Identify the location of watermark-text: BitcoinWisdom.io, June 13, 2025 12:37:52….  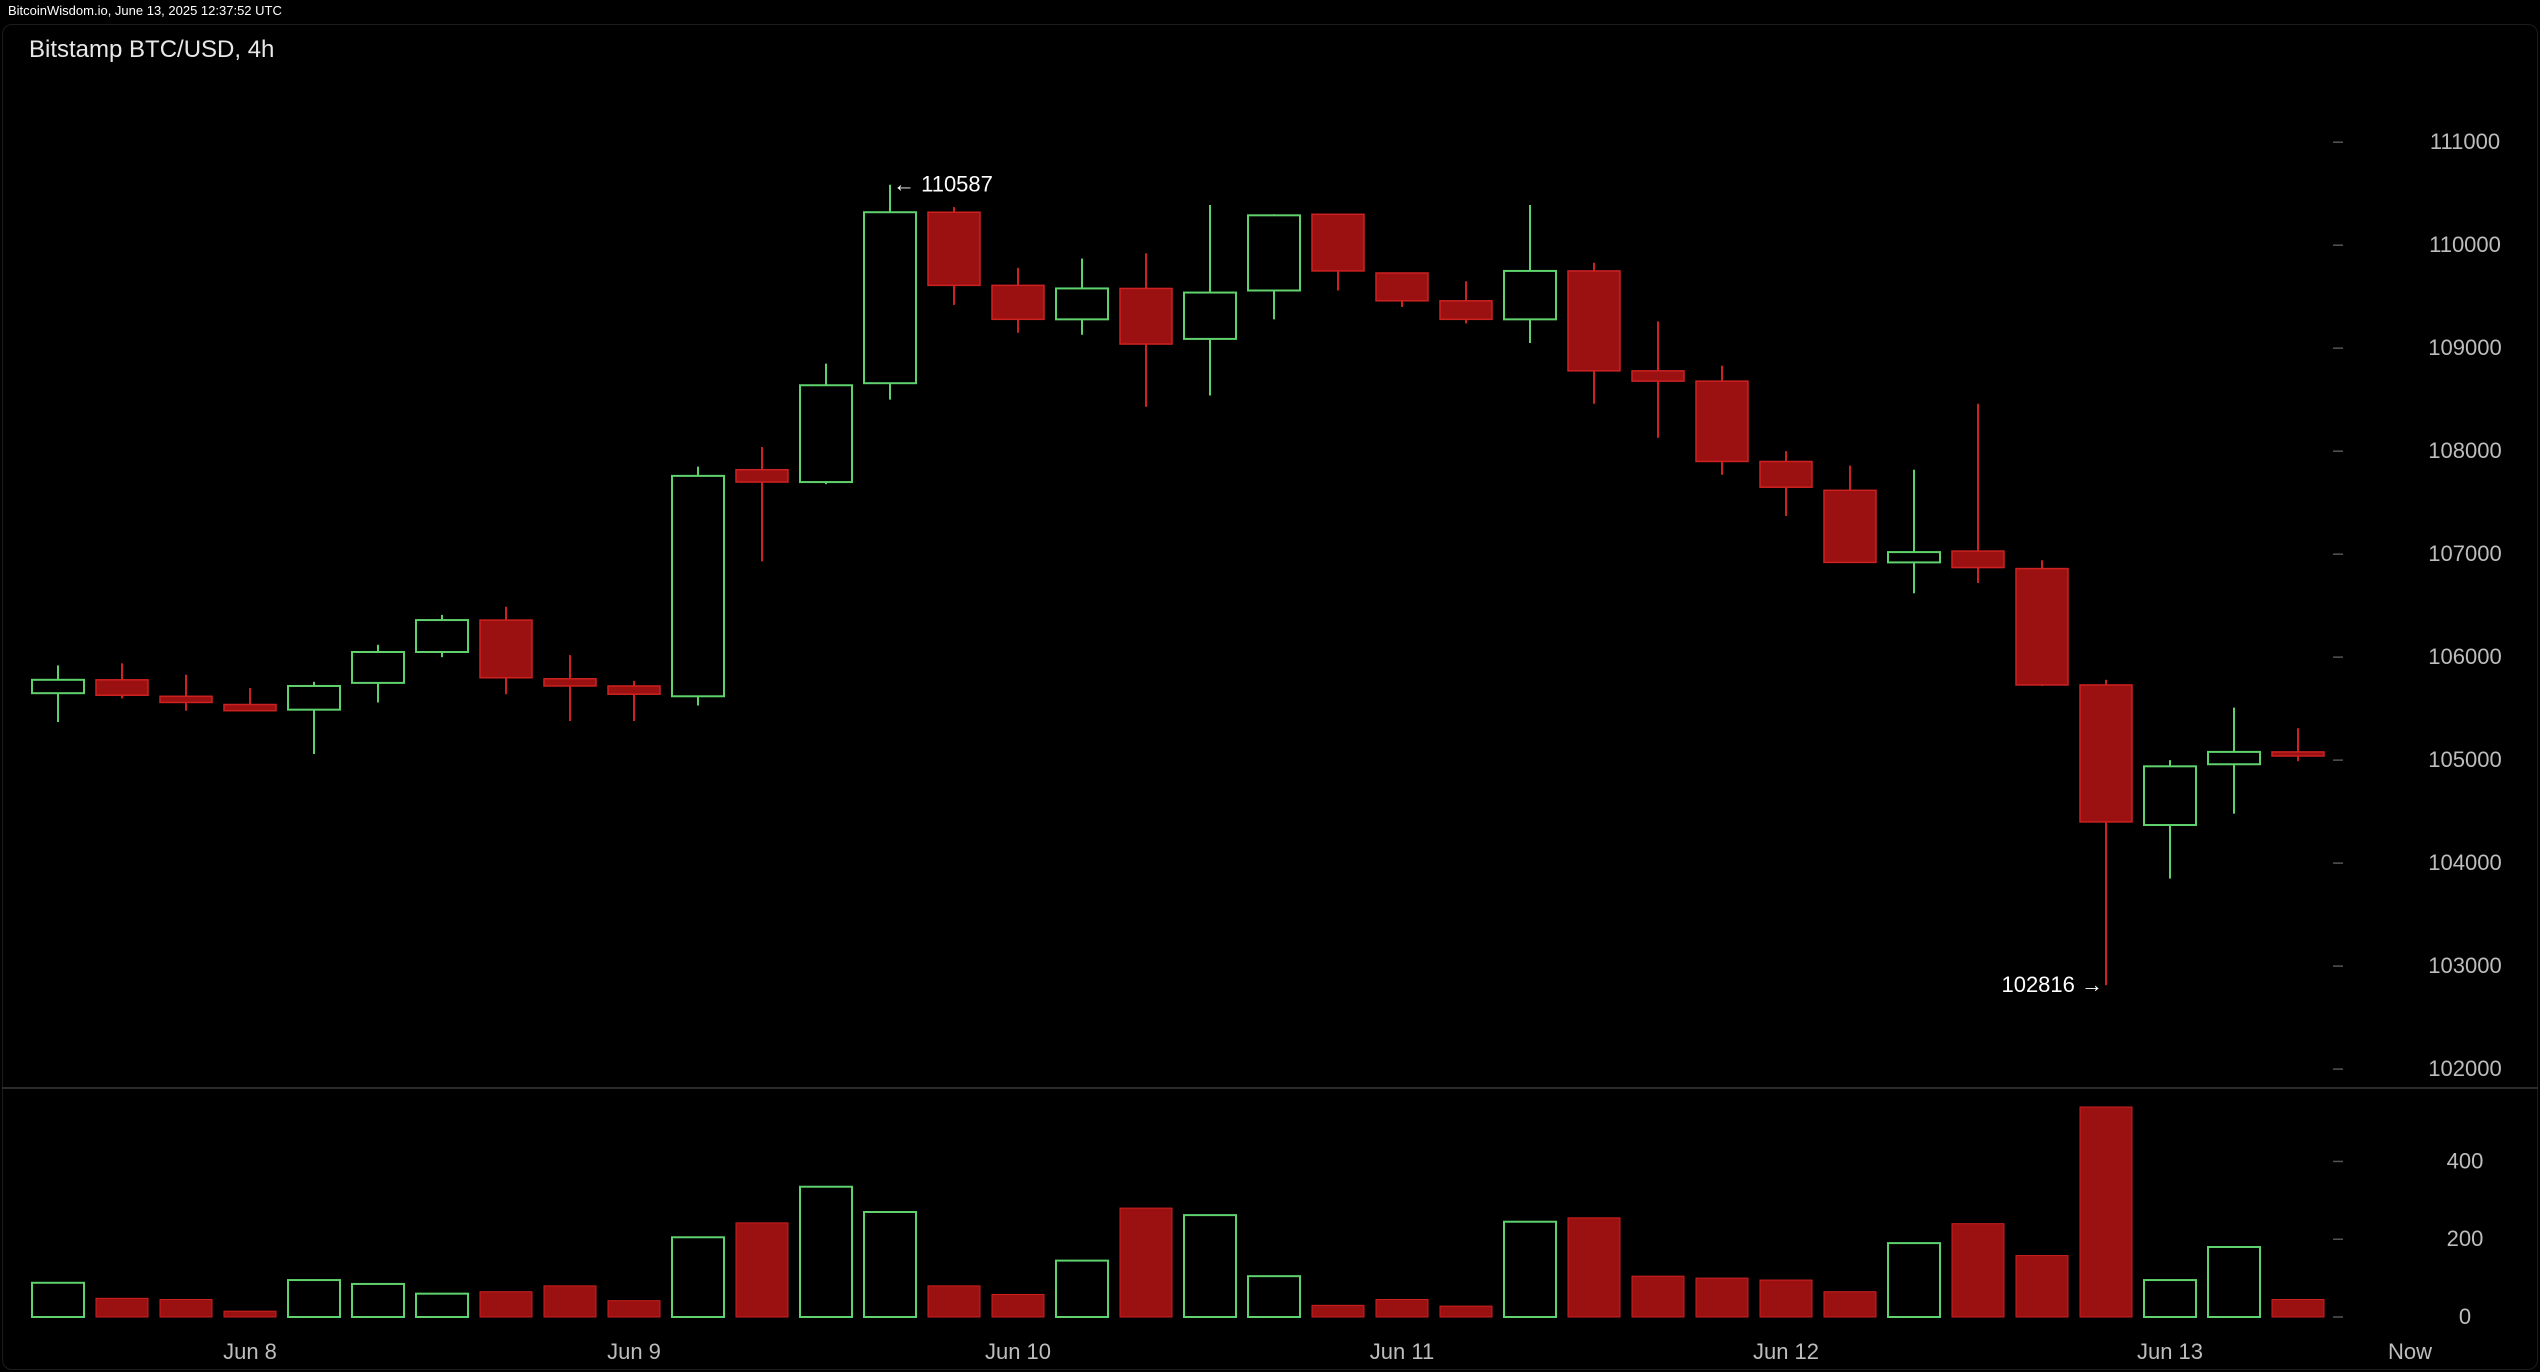
(145, 10).